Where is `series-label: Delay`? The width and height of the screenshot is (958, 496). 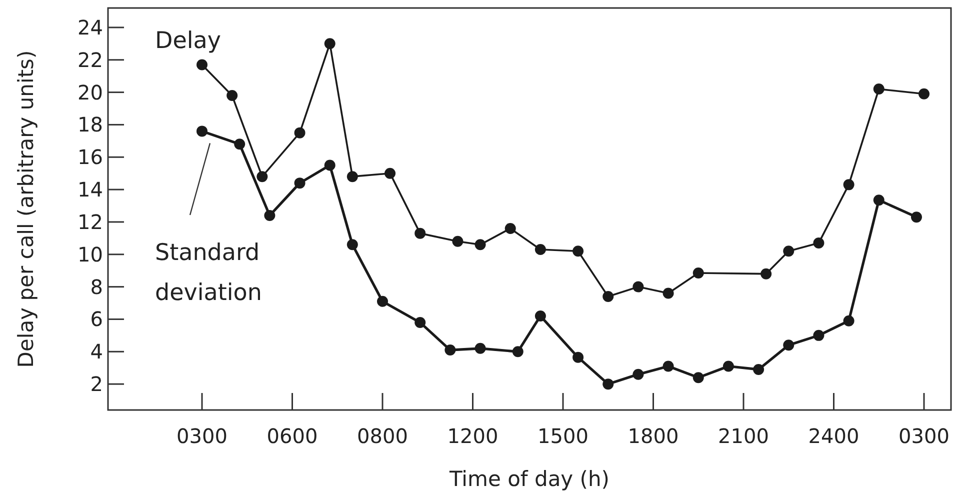 series-label: Delay is located at coordinates (188, 41).